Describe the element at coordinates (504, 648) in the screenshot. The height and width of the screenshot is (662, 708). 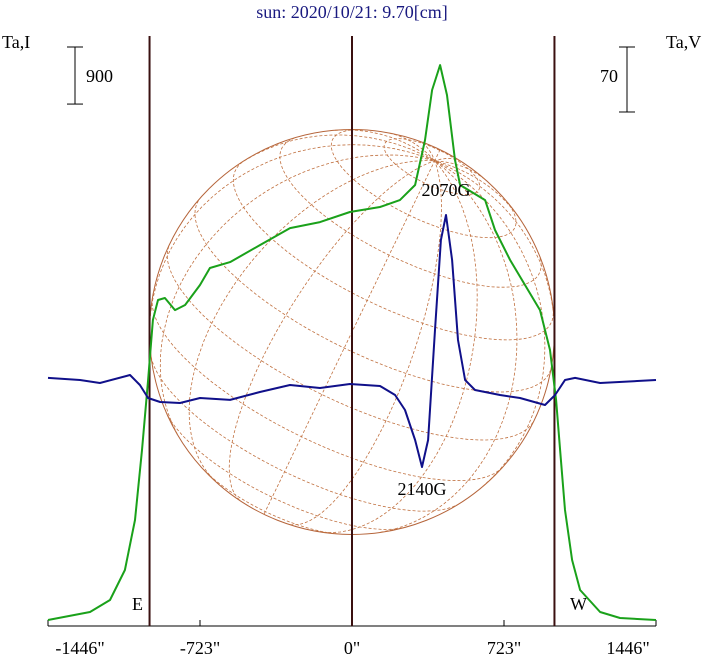
I see `x-tick-label: 723"` at that location.